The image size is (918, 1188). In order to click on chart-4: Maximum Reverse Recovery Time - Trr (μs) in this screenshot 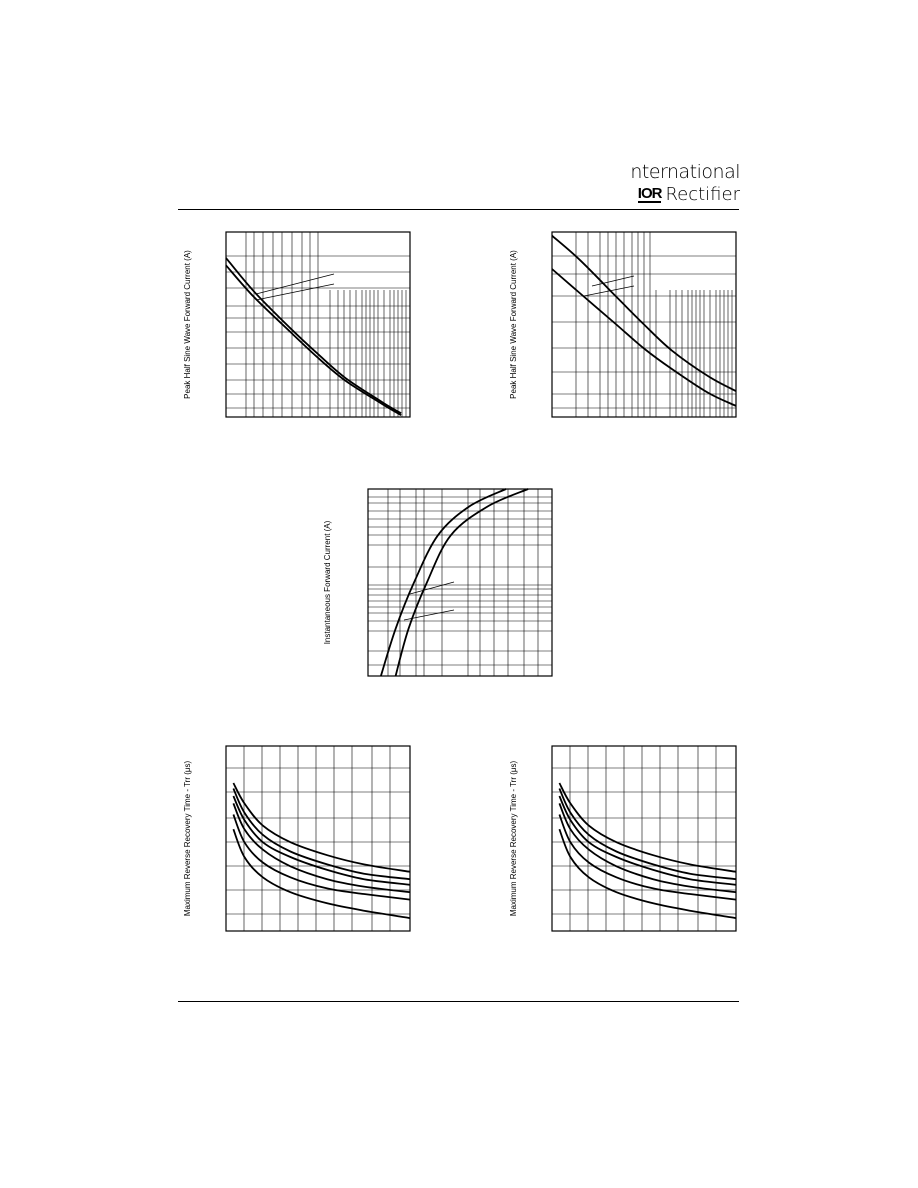, I will do `click(297, 838)`.